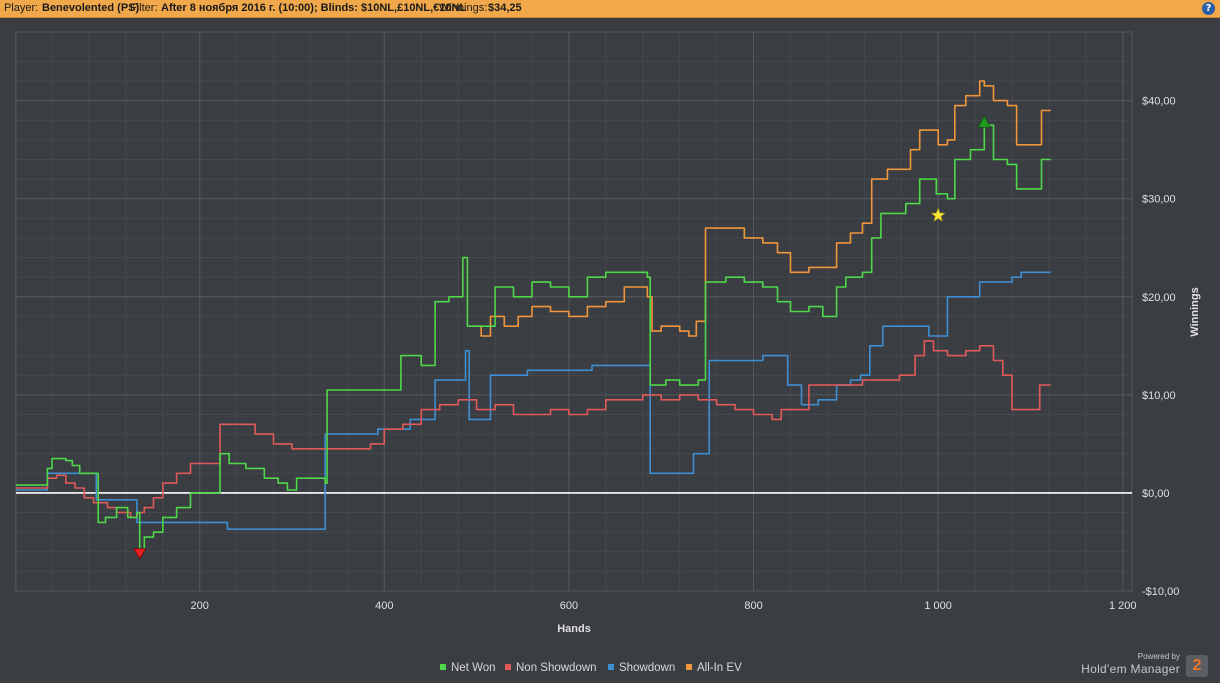 This screenshot has height=683, width=1220. I want to click on x-tick-label: 200, so click(200, 606).